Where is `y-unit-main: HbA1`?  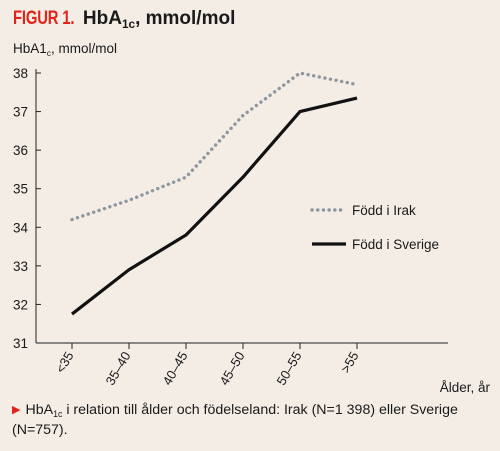 y-unit-main: HbA1 is located at coordinates (30, 48).